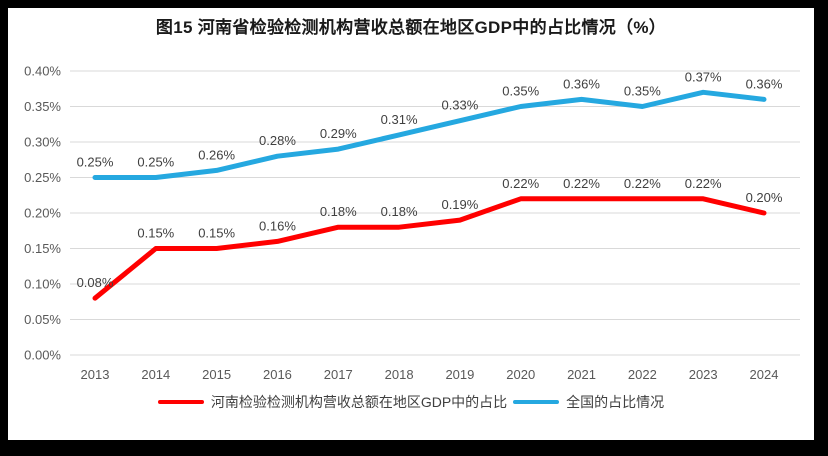 The image size is (828, 456). Describe the element at coordinates (520, 374) in the screenshot. I see `x-axis-tick-label: 2020` at that location.